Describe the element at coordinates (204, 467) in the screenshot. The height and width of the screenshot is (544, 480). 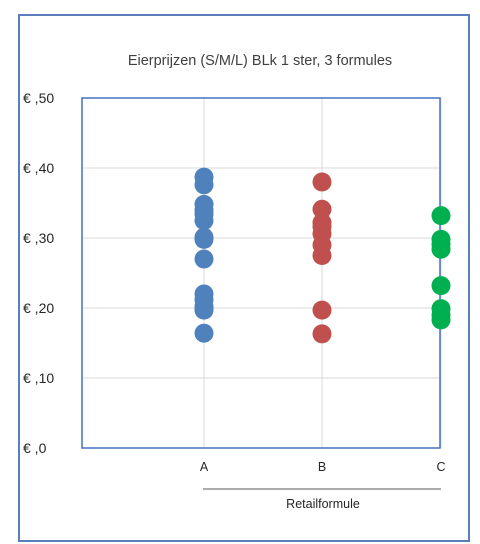
I see `x-tick-label-A: A` at that location.